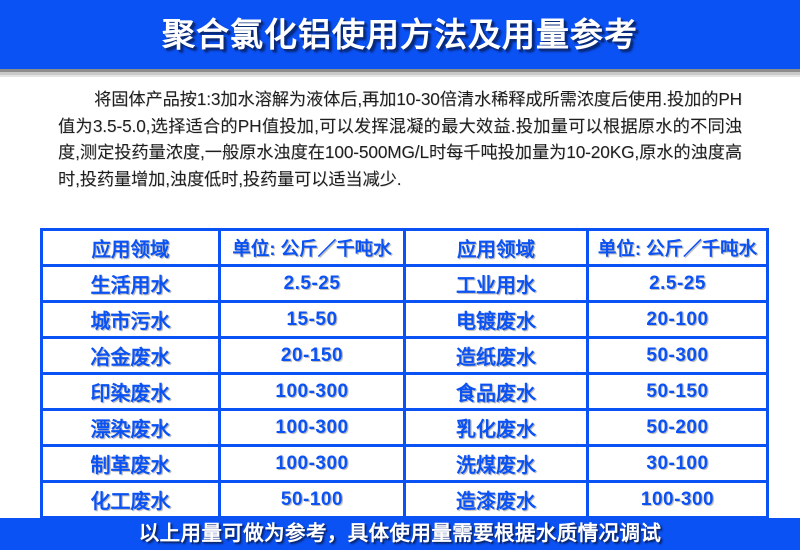  I want to click on application-name: 印染废水, so click(130, 391).